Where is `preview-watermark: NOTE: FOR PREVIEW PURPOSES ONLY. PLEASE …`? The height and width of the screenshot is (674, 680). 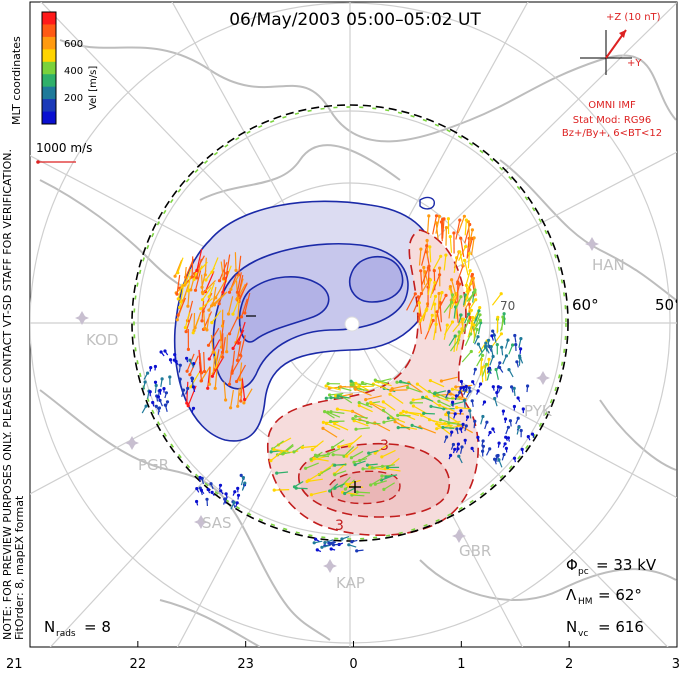 preview-watermark: NOTE: FOR PREVIEW PURPOSES ONLY. PLEASE … is located at coordinates (7, 394).